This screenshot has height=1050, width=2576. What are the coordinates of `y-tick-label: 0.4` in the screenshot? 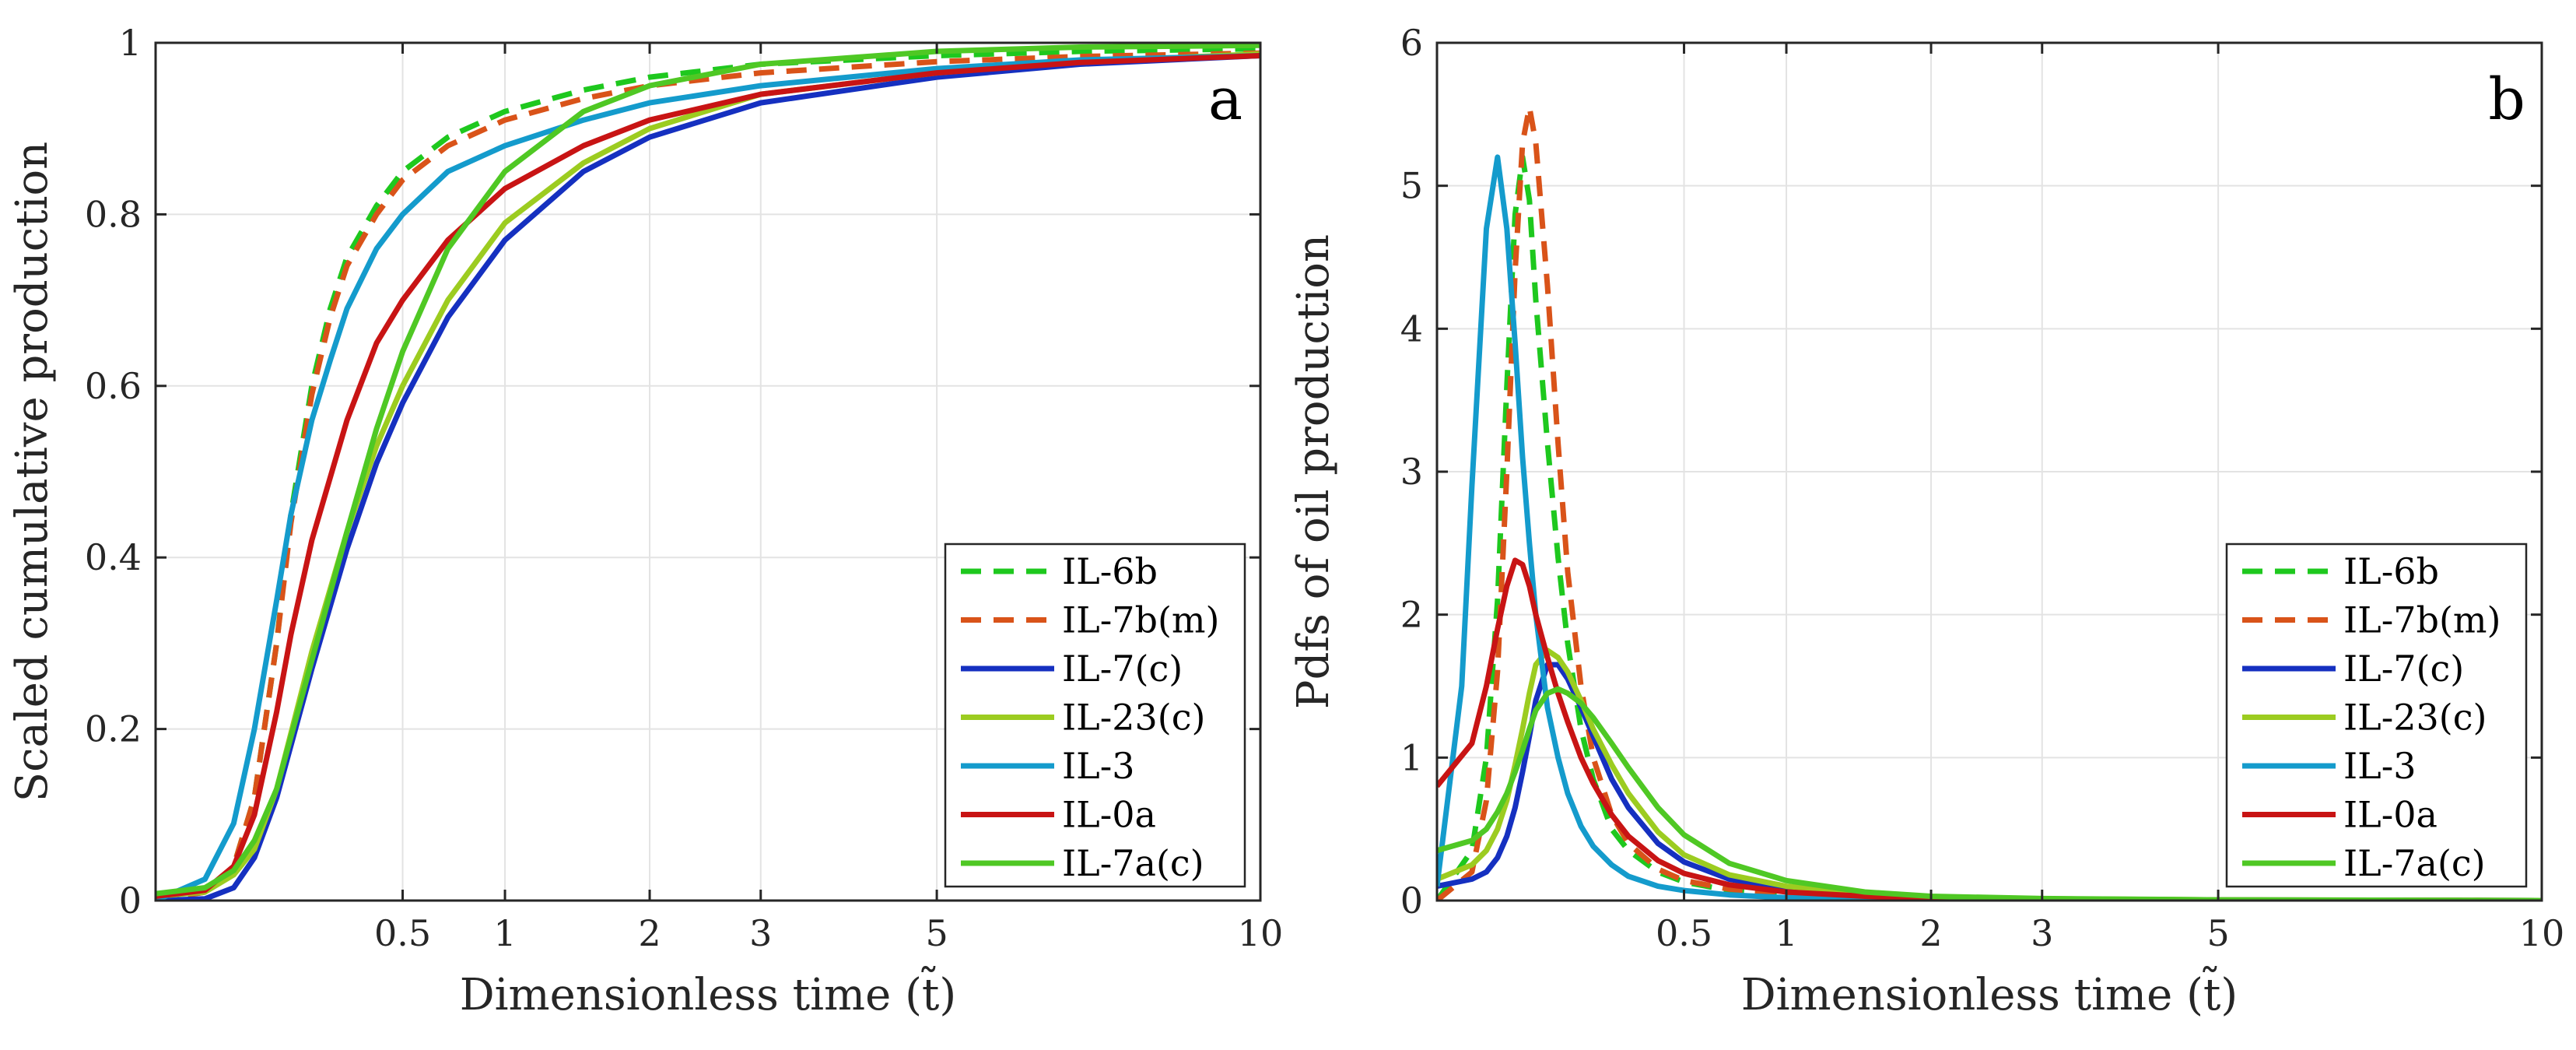 It's located at (113, 557).